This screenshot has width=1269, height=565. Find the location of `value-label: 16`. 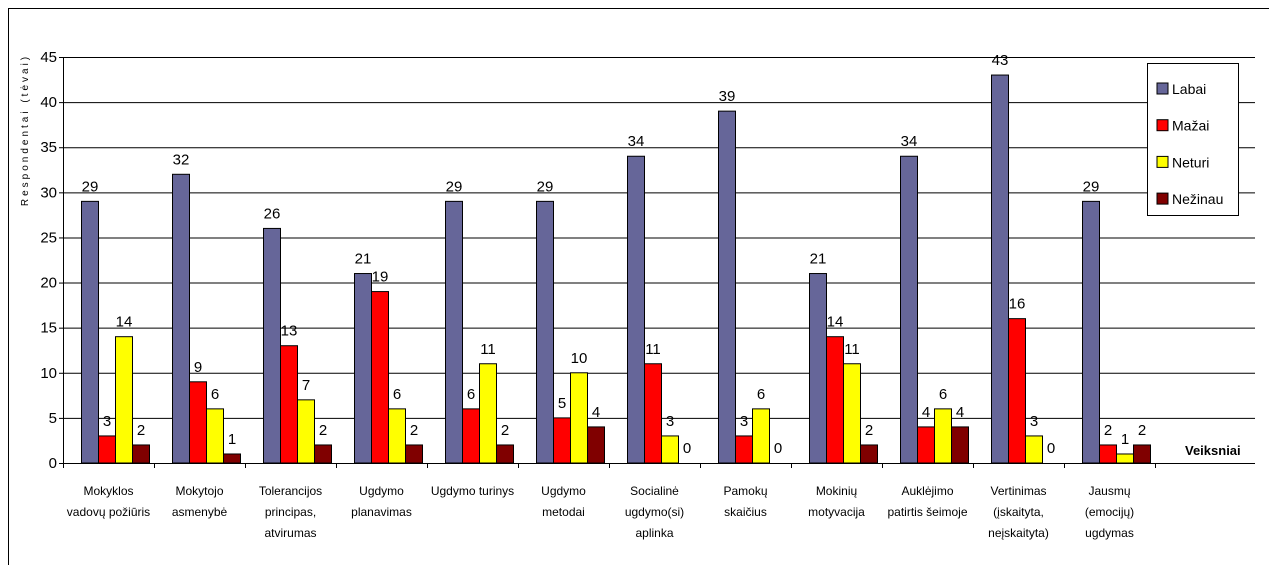

value-label: 16 is located at coordinates (1017, 304).